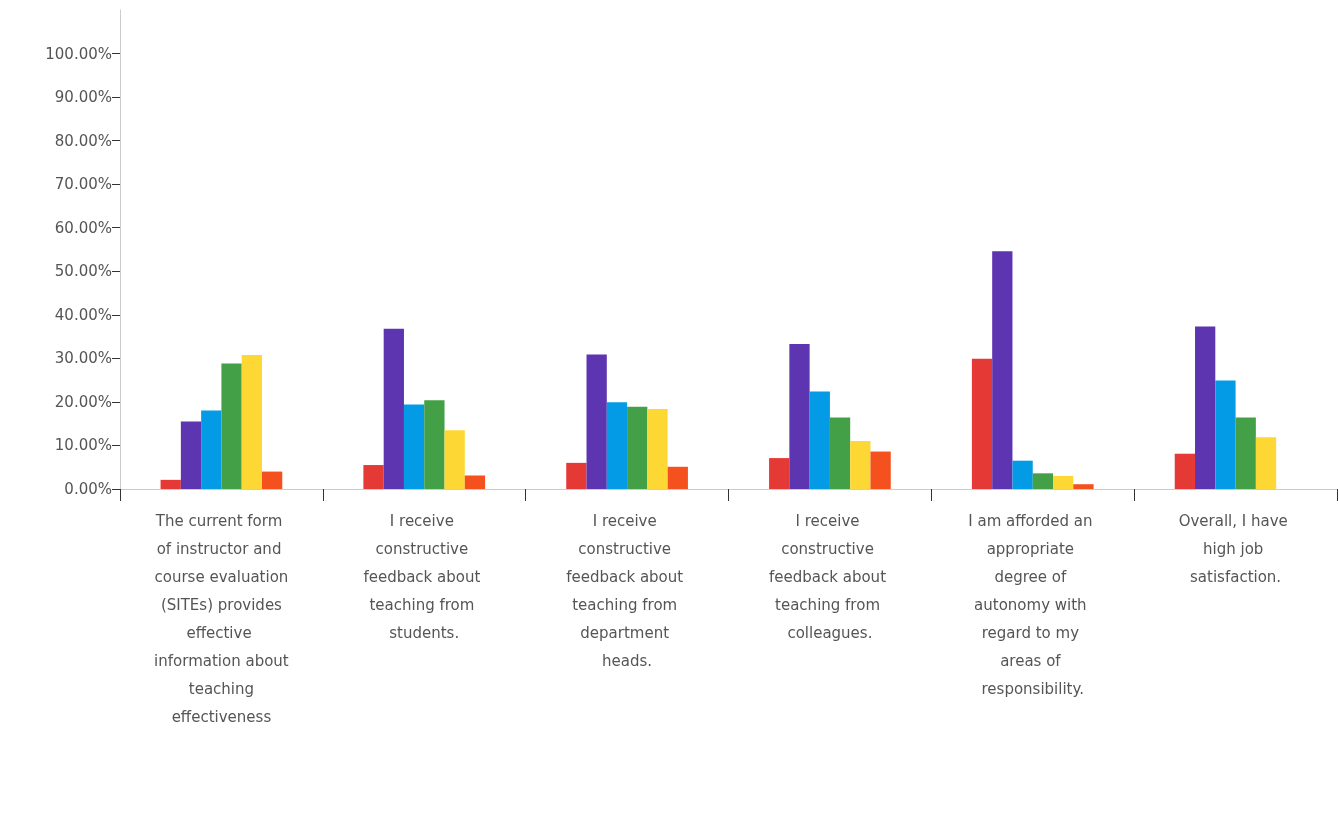  I want to click on y-tick-label: 20.00%, so click(83, 401).